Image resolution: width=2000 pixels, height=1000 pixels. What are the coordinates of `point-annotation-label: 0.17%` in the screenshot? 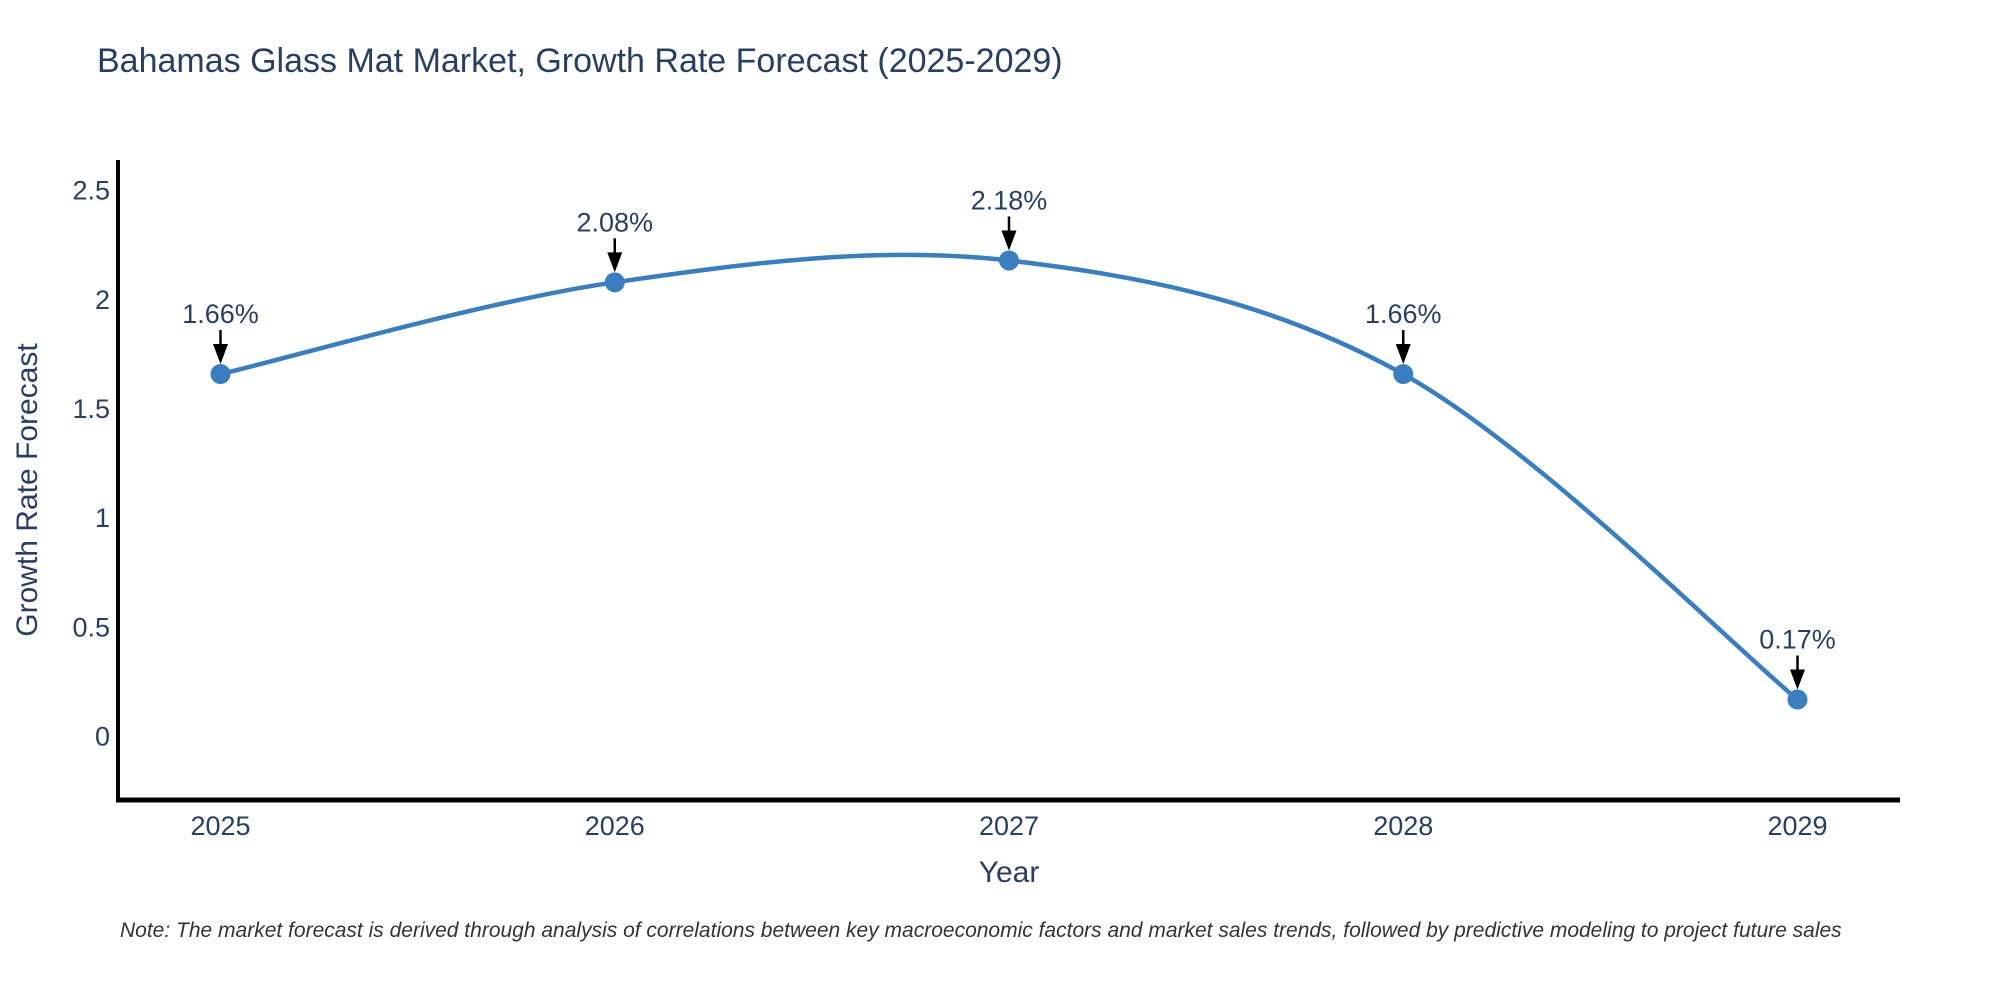 It's located at (1797, 640).